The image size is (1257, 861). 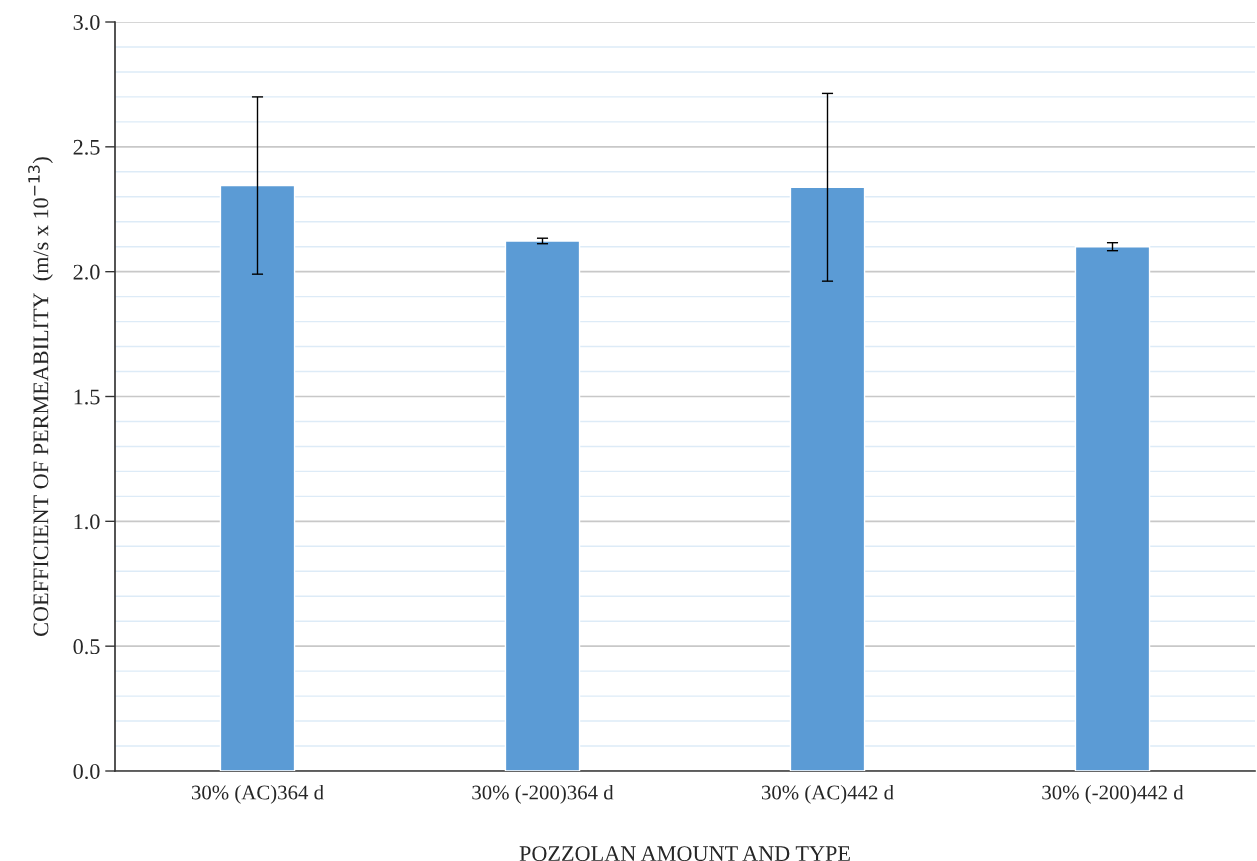 I want to click on y-tick-label: 1.5, so click(x=87, y=397).